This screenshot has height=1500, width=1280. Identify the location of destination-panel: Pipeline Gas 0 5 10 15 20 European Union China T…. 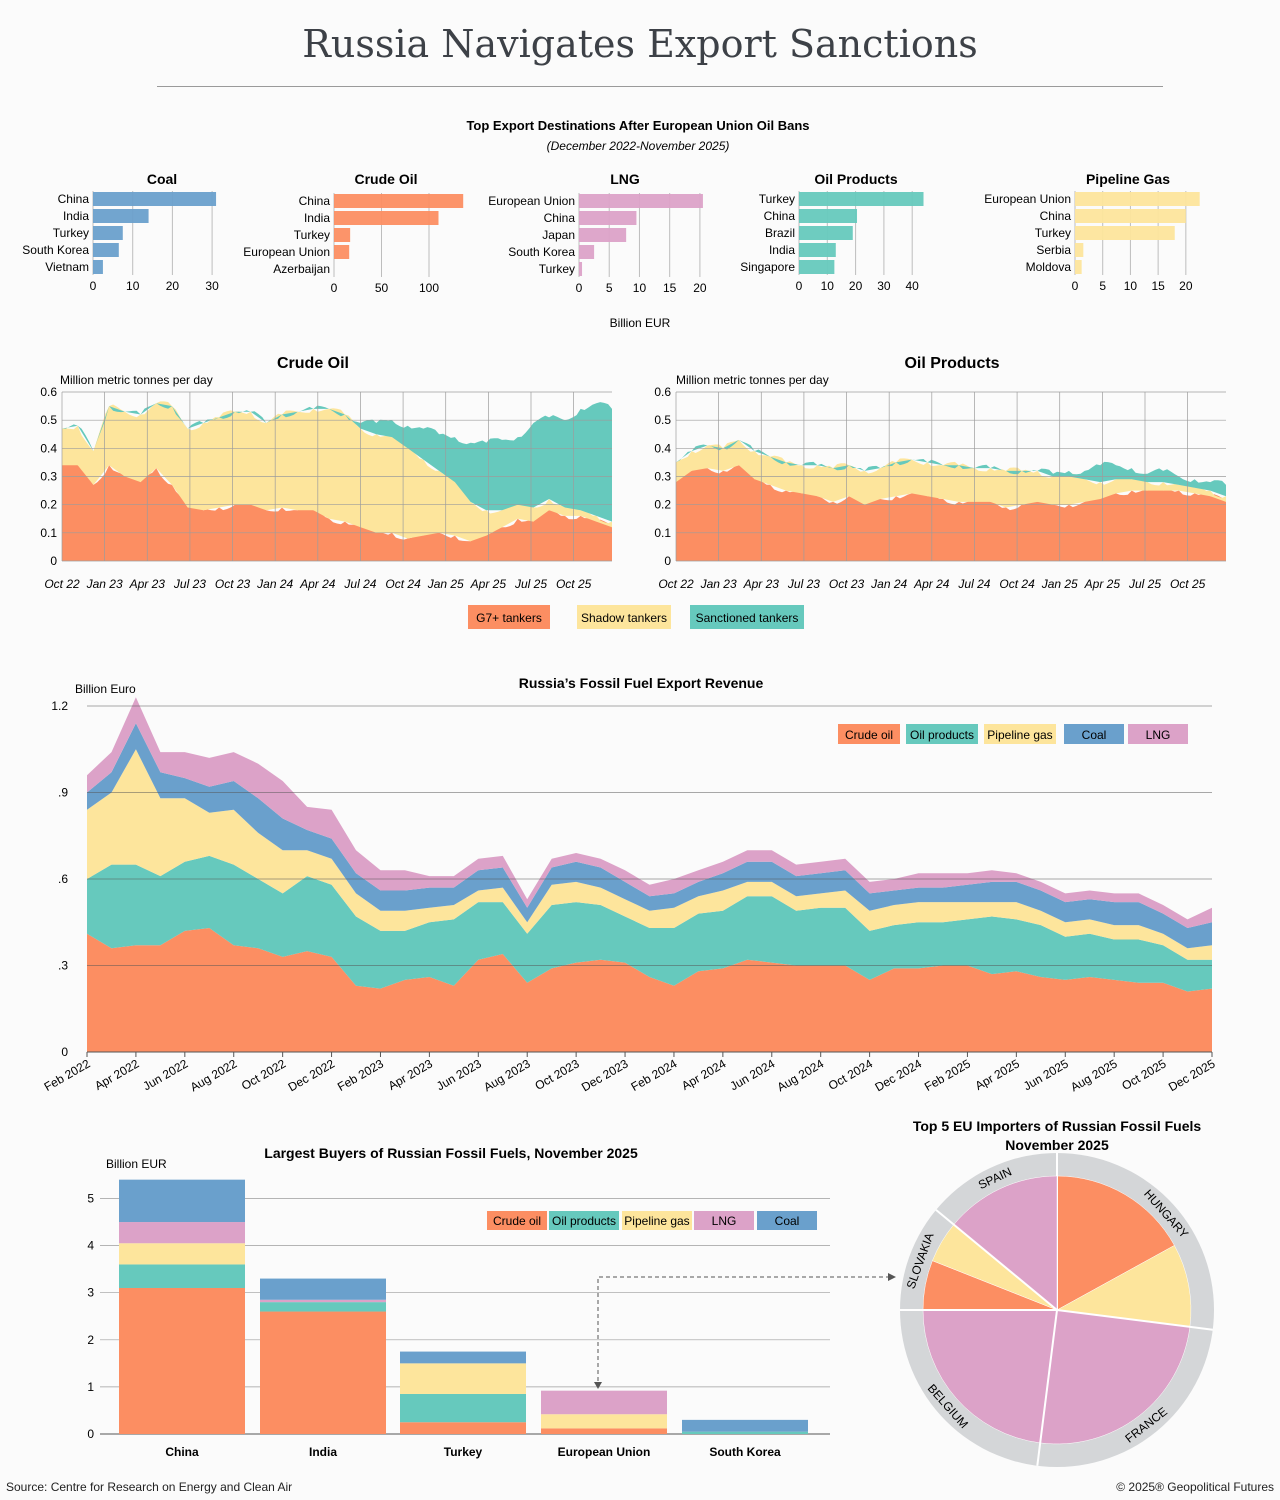
(1092, 232).